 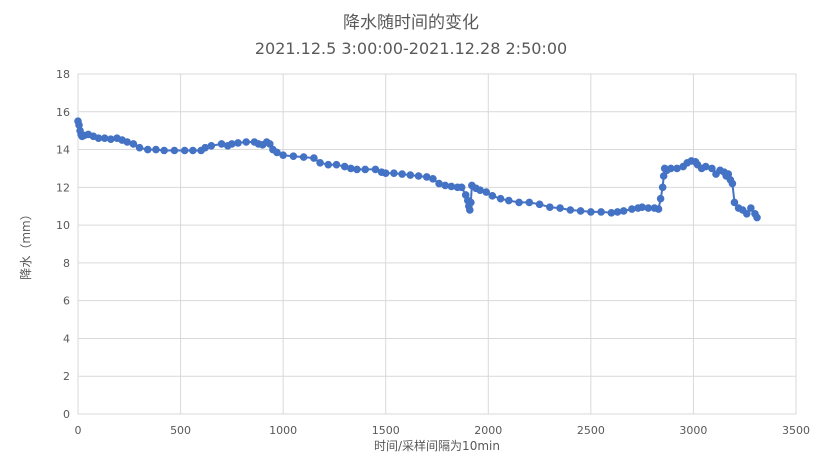 What do you see at coordinates (63, 112) in the screenshot?
I see `y-tick-label: 16` at bounding box center [63, 112].